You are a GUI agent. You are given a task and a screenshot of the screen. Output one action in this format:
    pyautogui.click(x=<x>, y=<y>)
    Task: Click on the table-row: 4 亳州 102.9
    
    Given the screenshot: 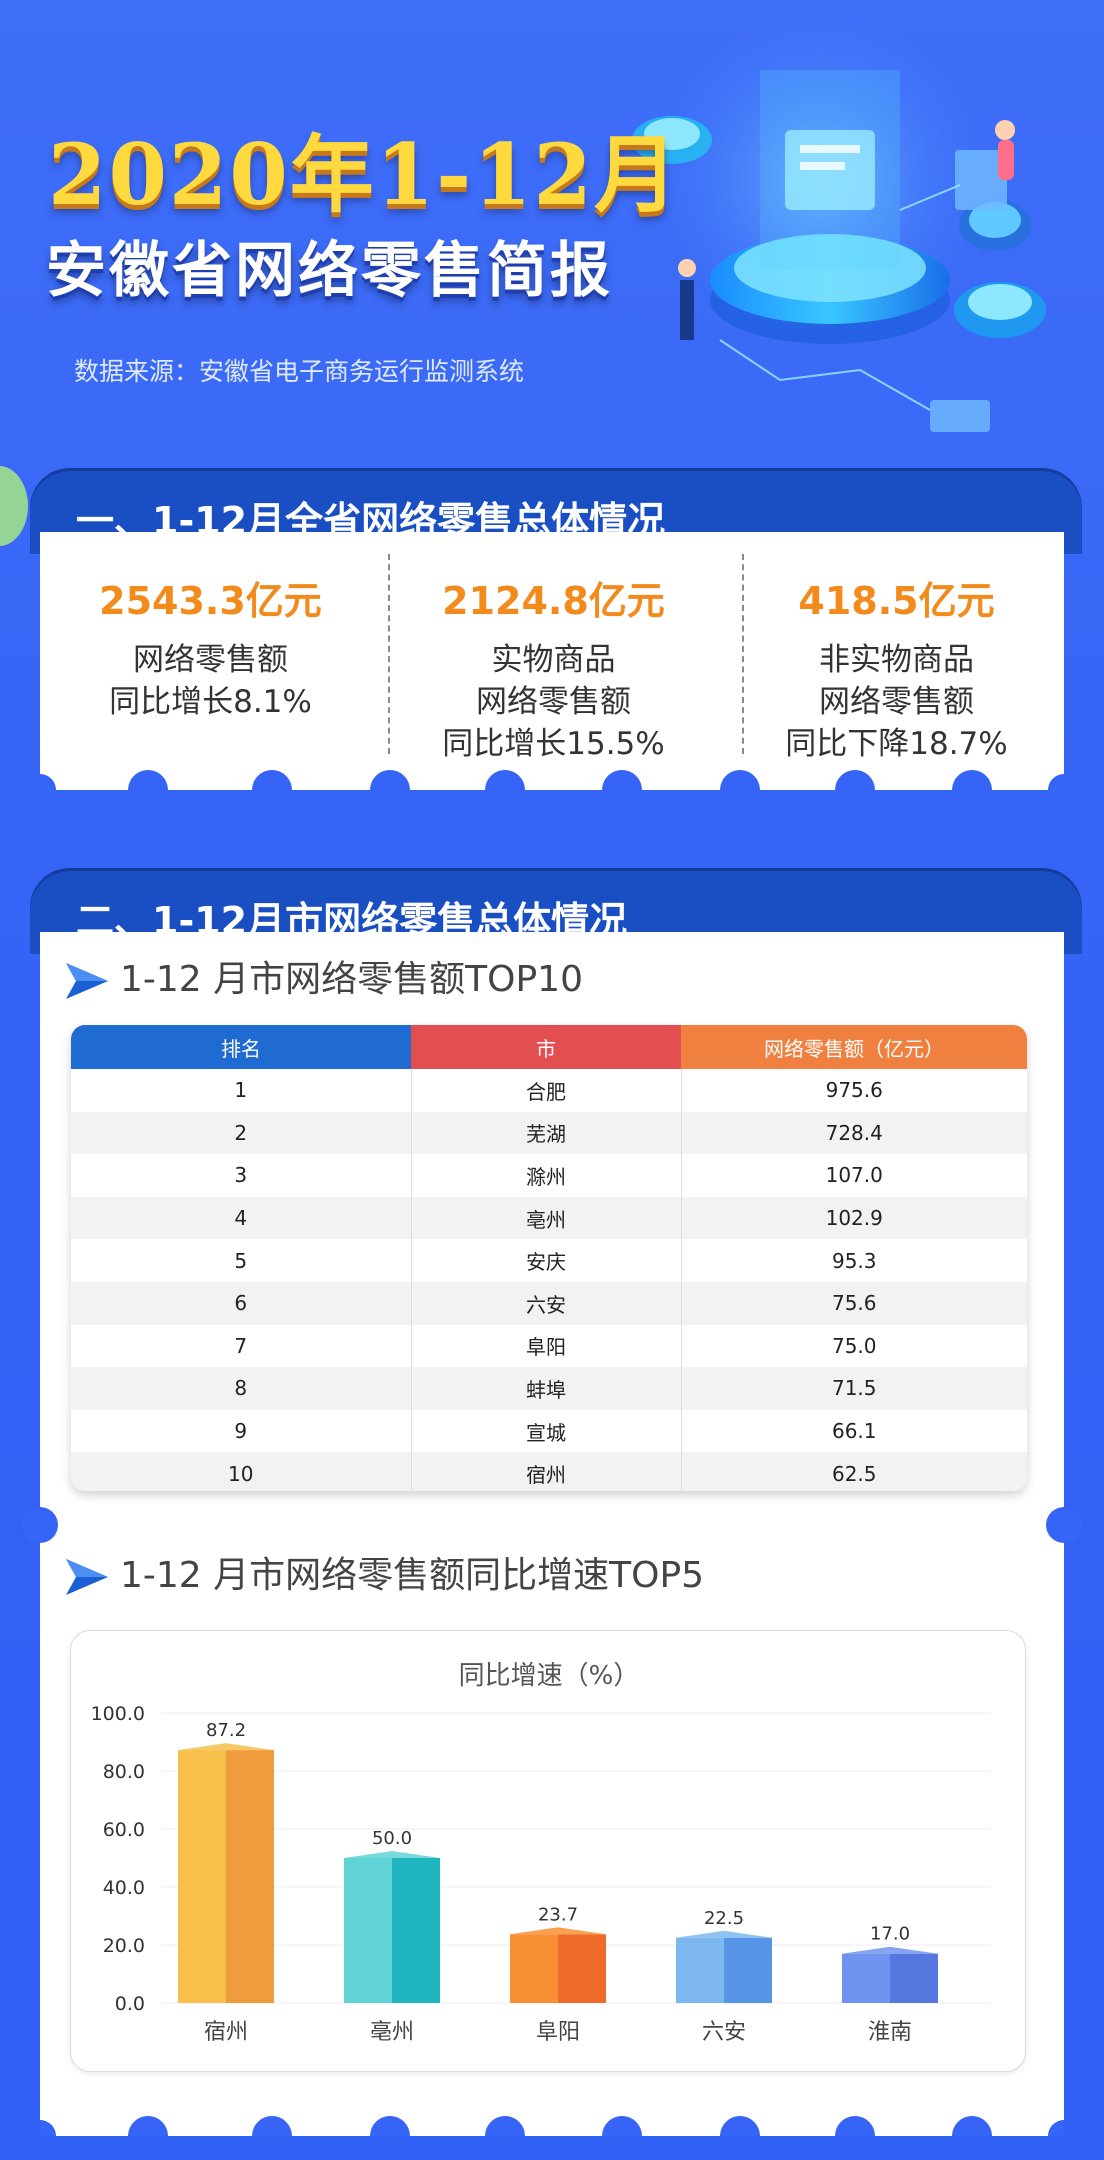 What is the action you would take?
    pyautogui.click(x=549, y=1218)
    